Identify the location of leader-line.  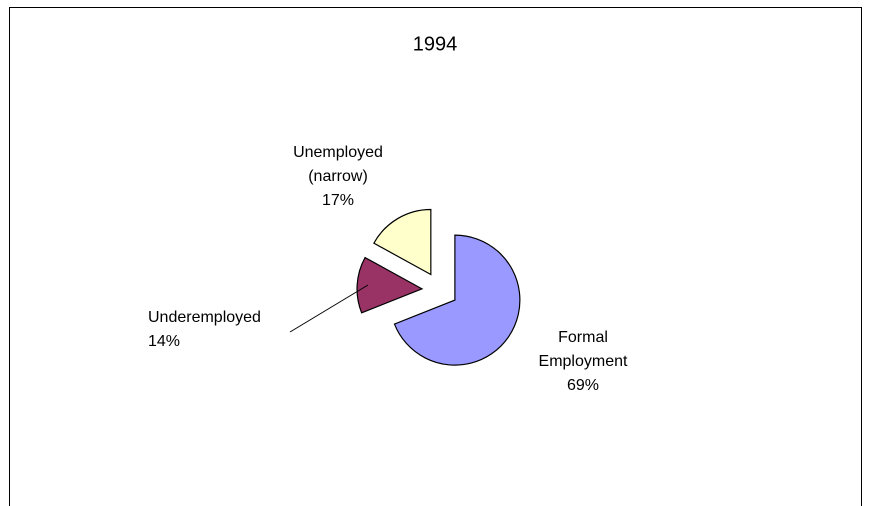
(329, 308).